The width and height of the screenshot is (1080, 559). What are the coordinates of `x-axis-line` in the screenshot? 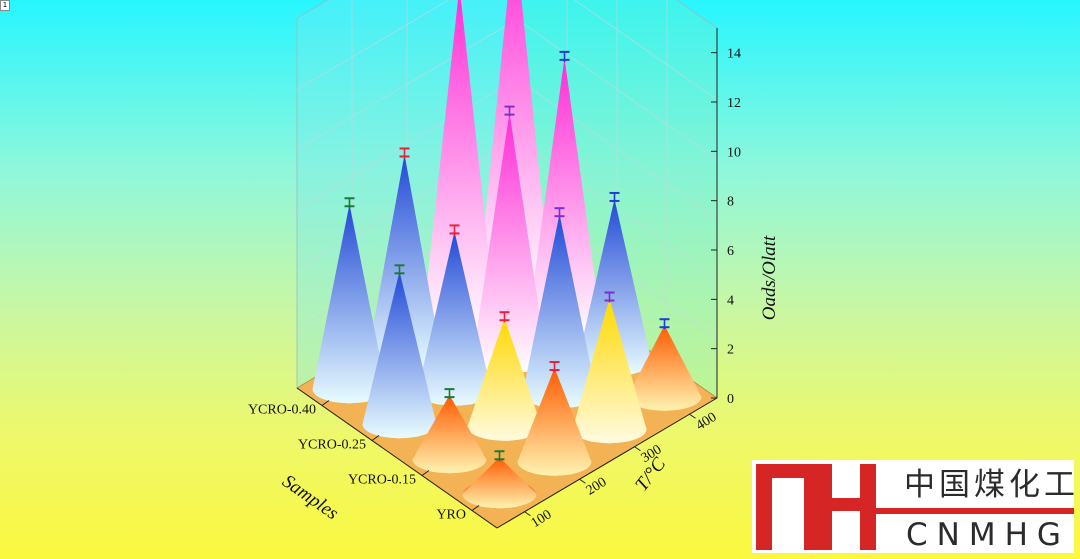 It's located at (397, 458).